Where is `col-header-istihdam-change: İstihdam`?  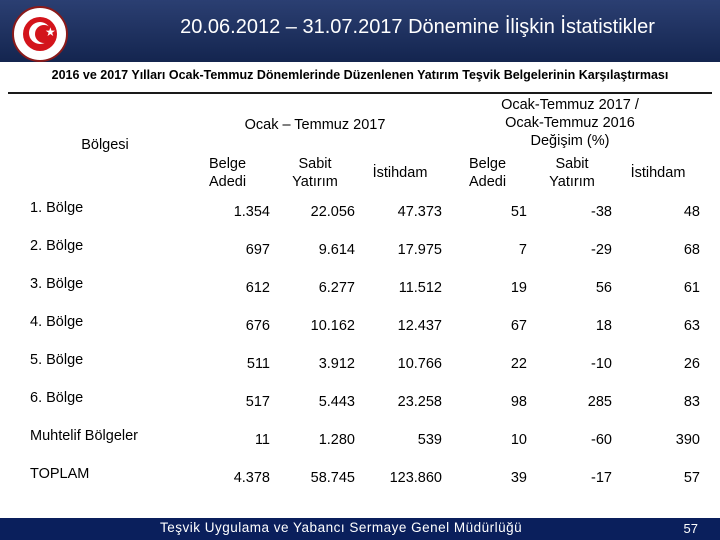
col-header-istihdam-change: İstihdam is located at coordinates (658, 173).